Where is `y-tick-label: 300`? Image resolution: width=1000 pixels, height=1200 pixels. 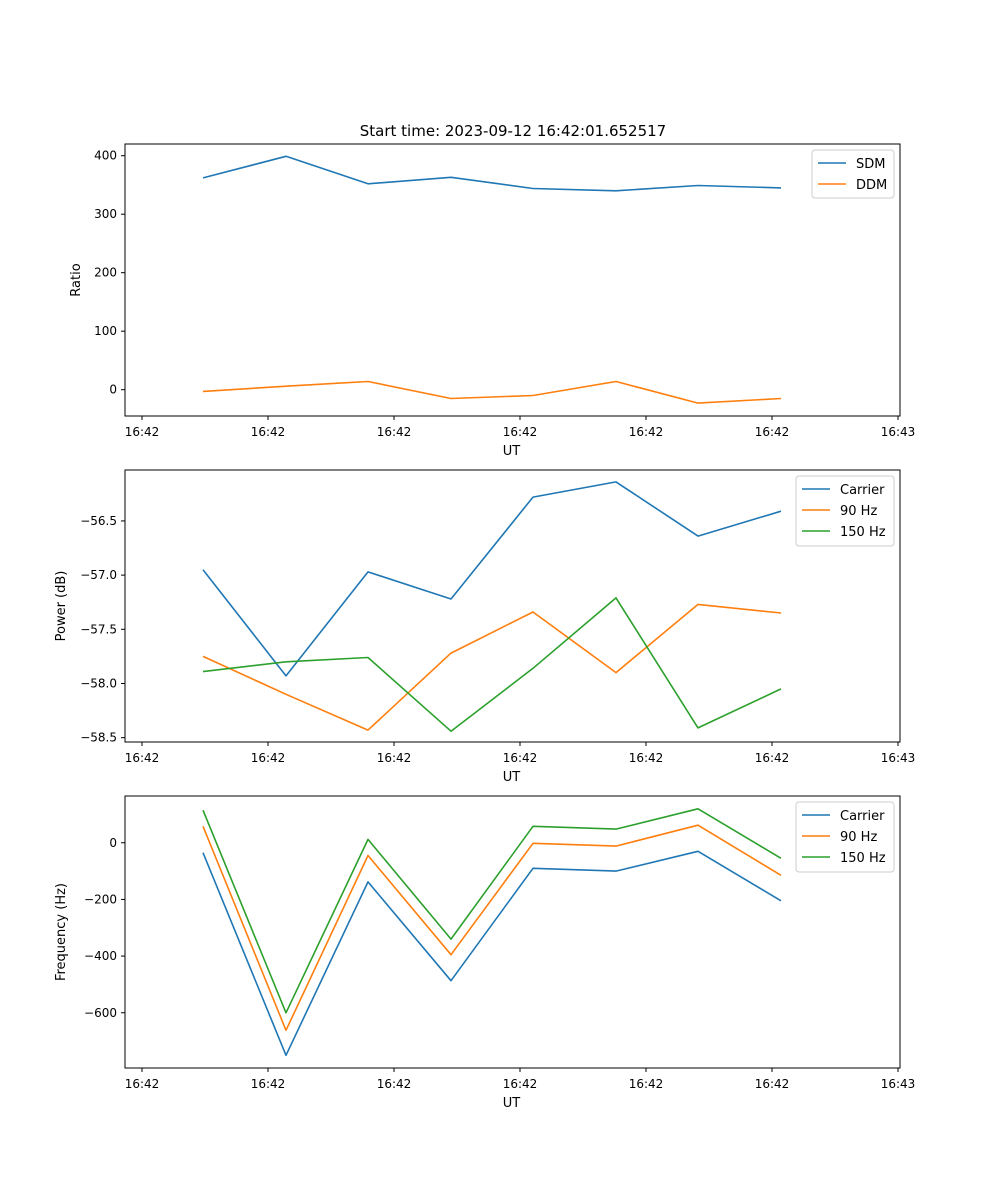
y-tick-label: 300 is located at coordinates (105, 214).